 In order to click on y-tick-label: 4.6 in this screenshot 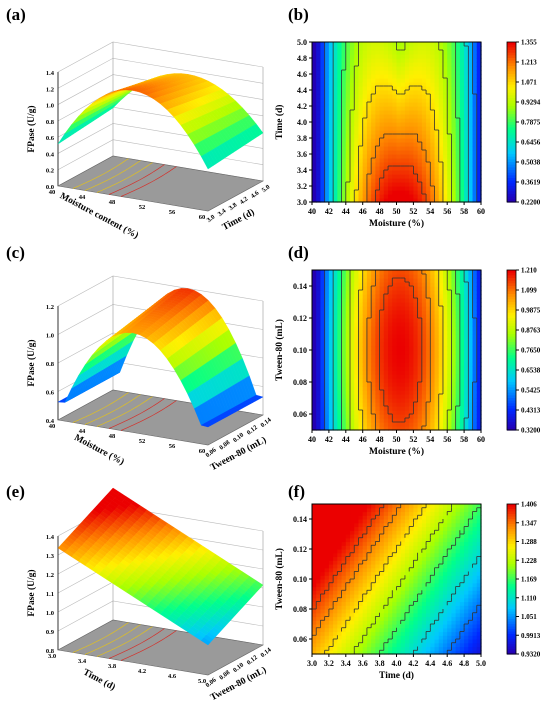, I will do `click(302, 74)`.